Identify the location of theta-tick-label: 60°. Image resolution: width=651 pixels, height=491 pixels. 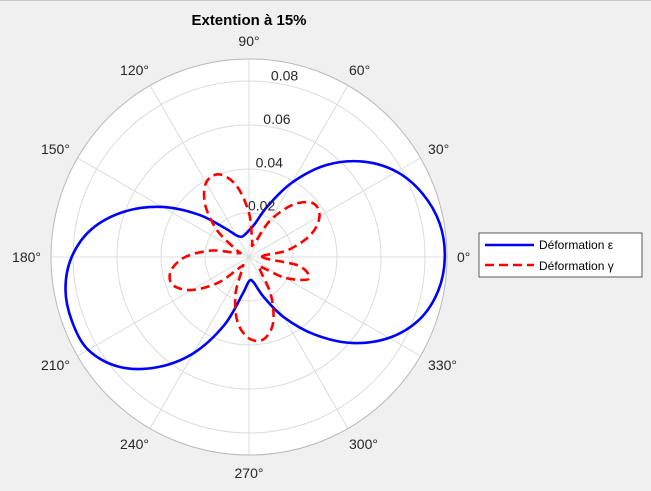
(359, 70).